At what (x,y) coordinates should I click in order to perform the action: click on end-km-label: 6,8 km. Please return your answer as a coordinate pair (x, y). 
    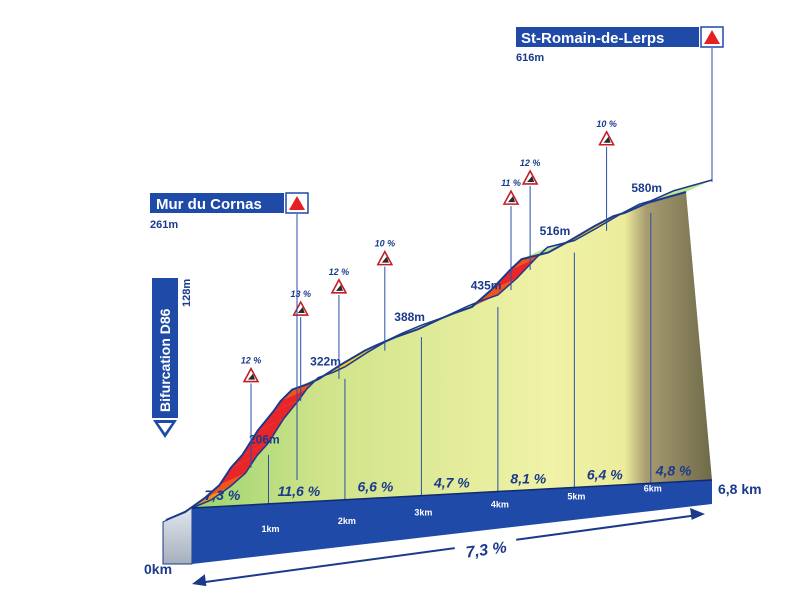
    Looking at the image, I should click on (740, 489).